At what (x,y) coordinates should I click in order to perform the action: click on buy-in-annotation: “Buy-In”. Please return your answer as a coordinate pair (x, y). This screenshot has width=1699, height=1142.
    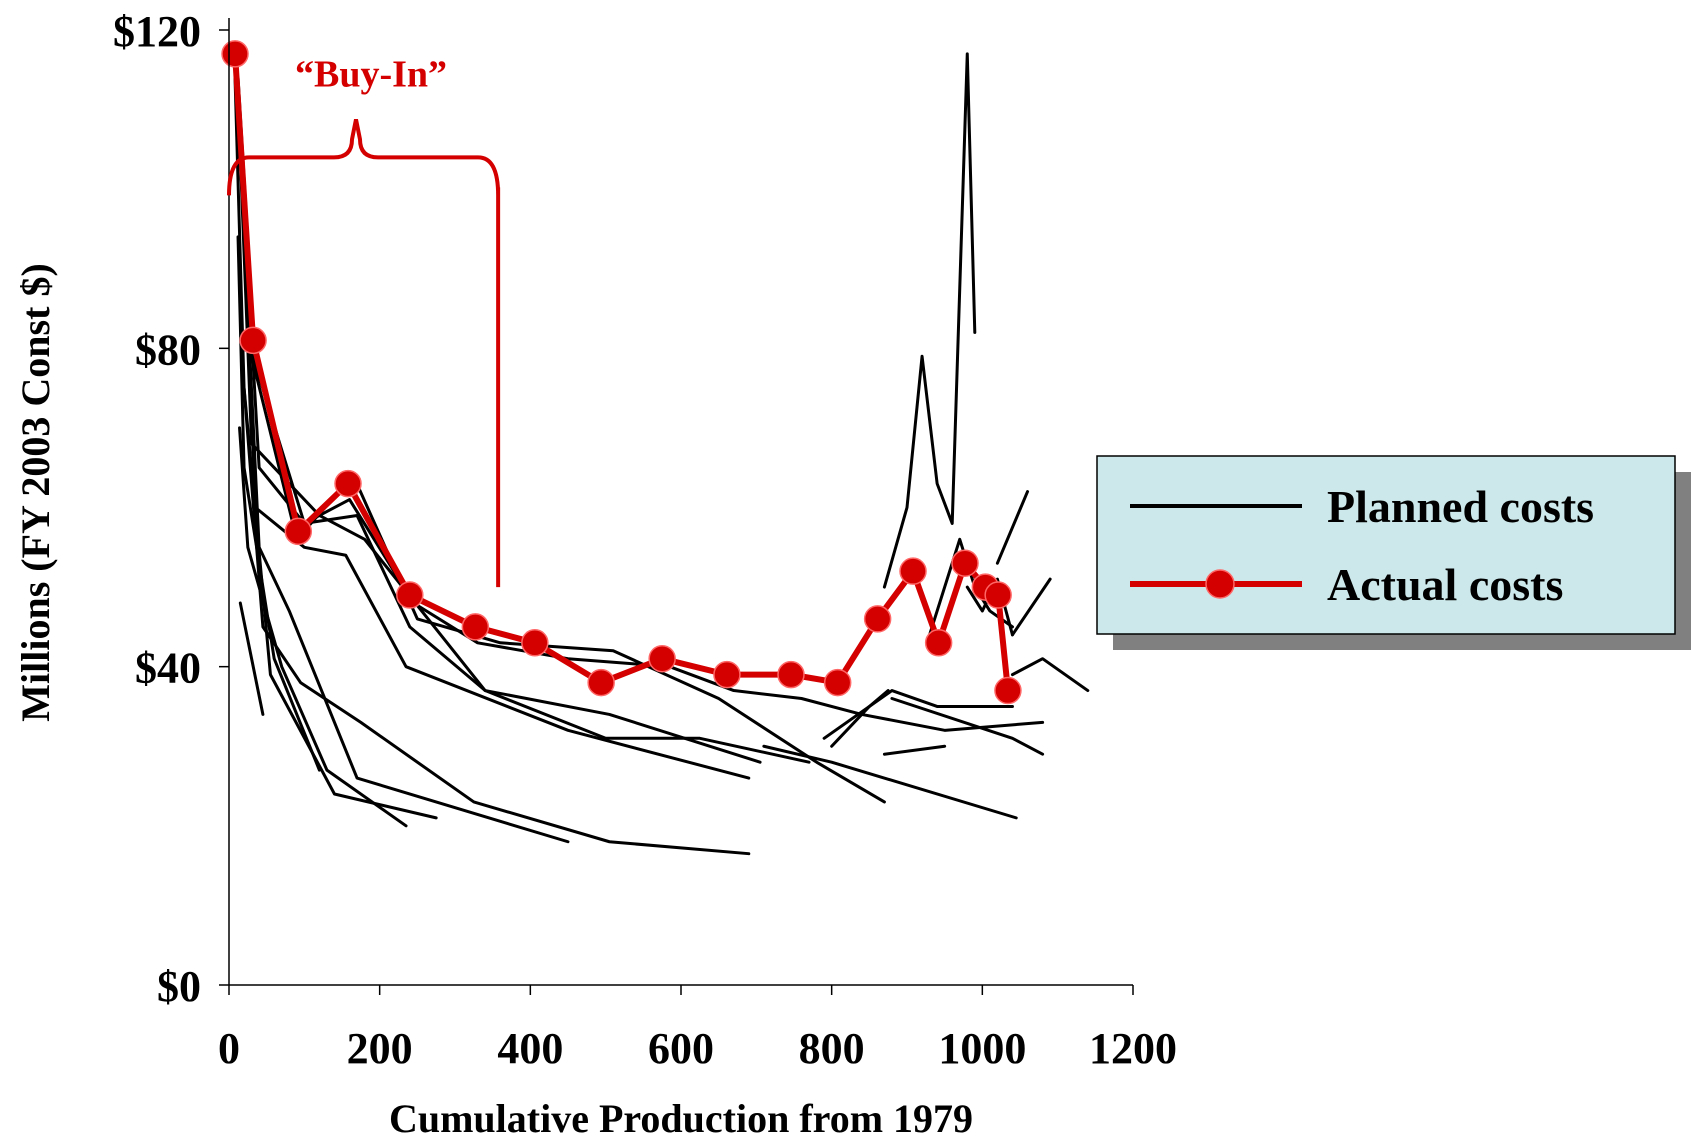
    Looking at the image, I should click on (364, 320).